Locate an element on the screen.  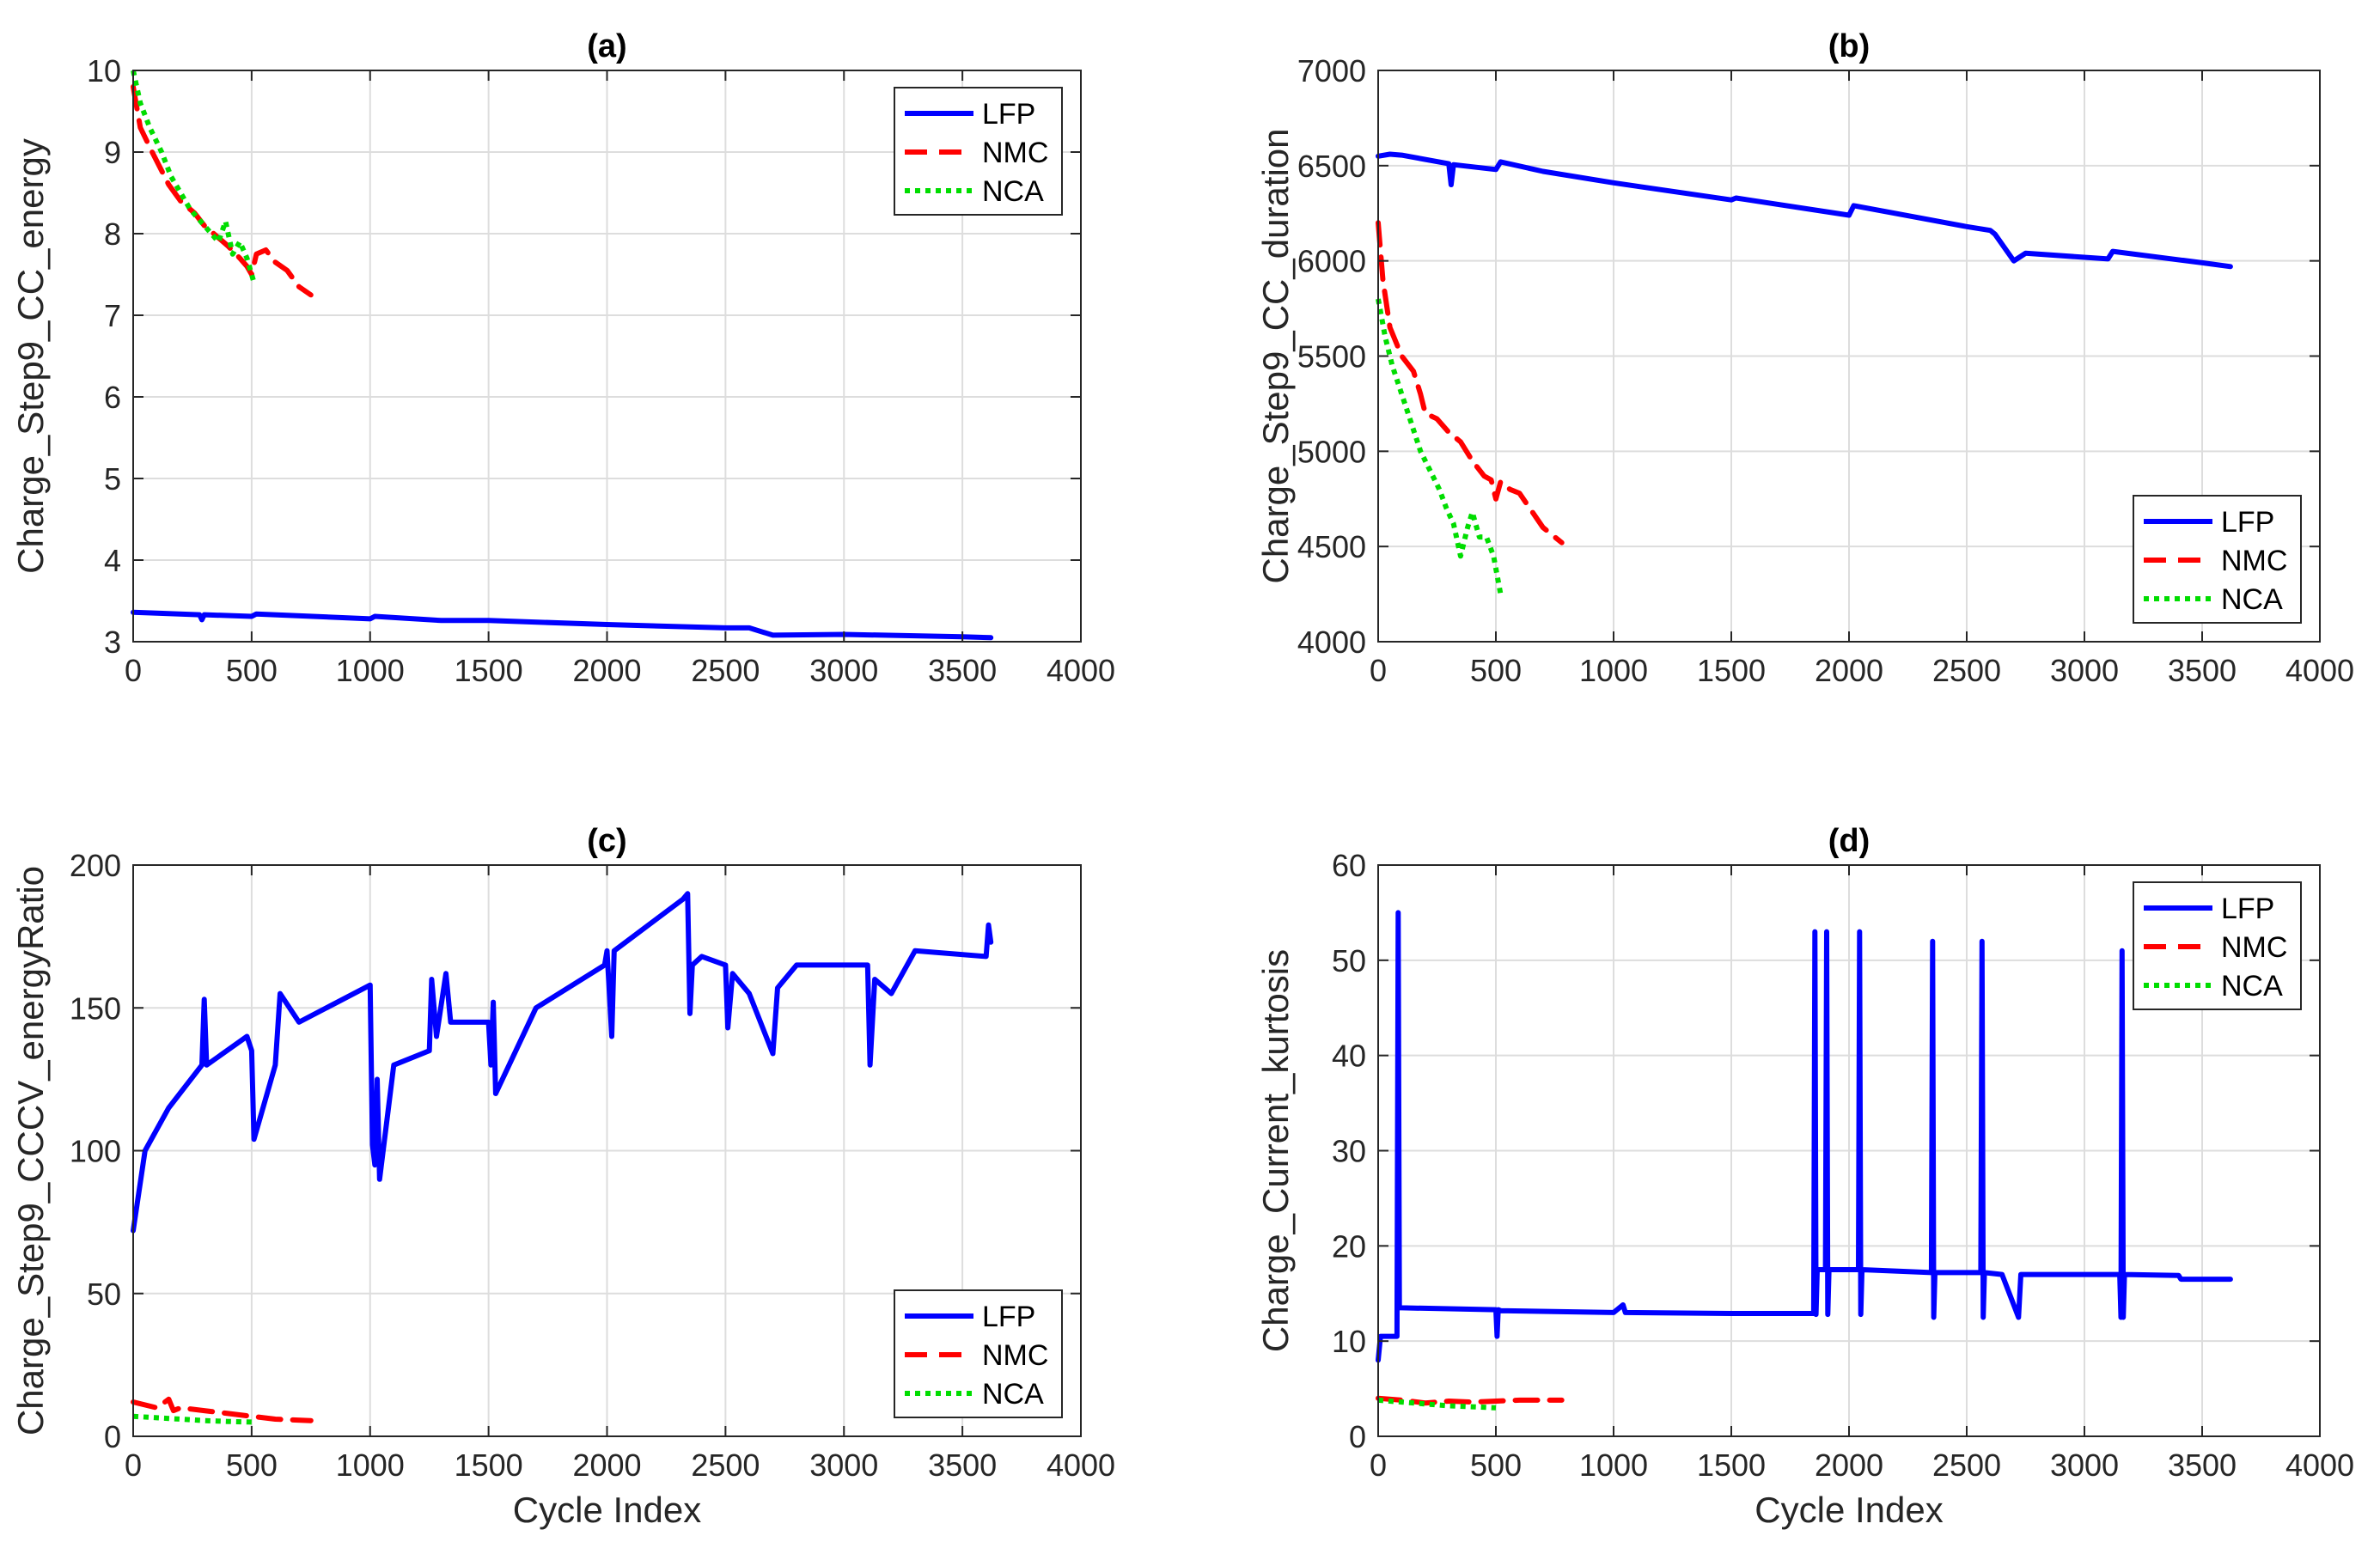
y-tick-label: 5000 is located at coordinates (1332, 452).